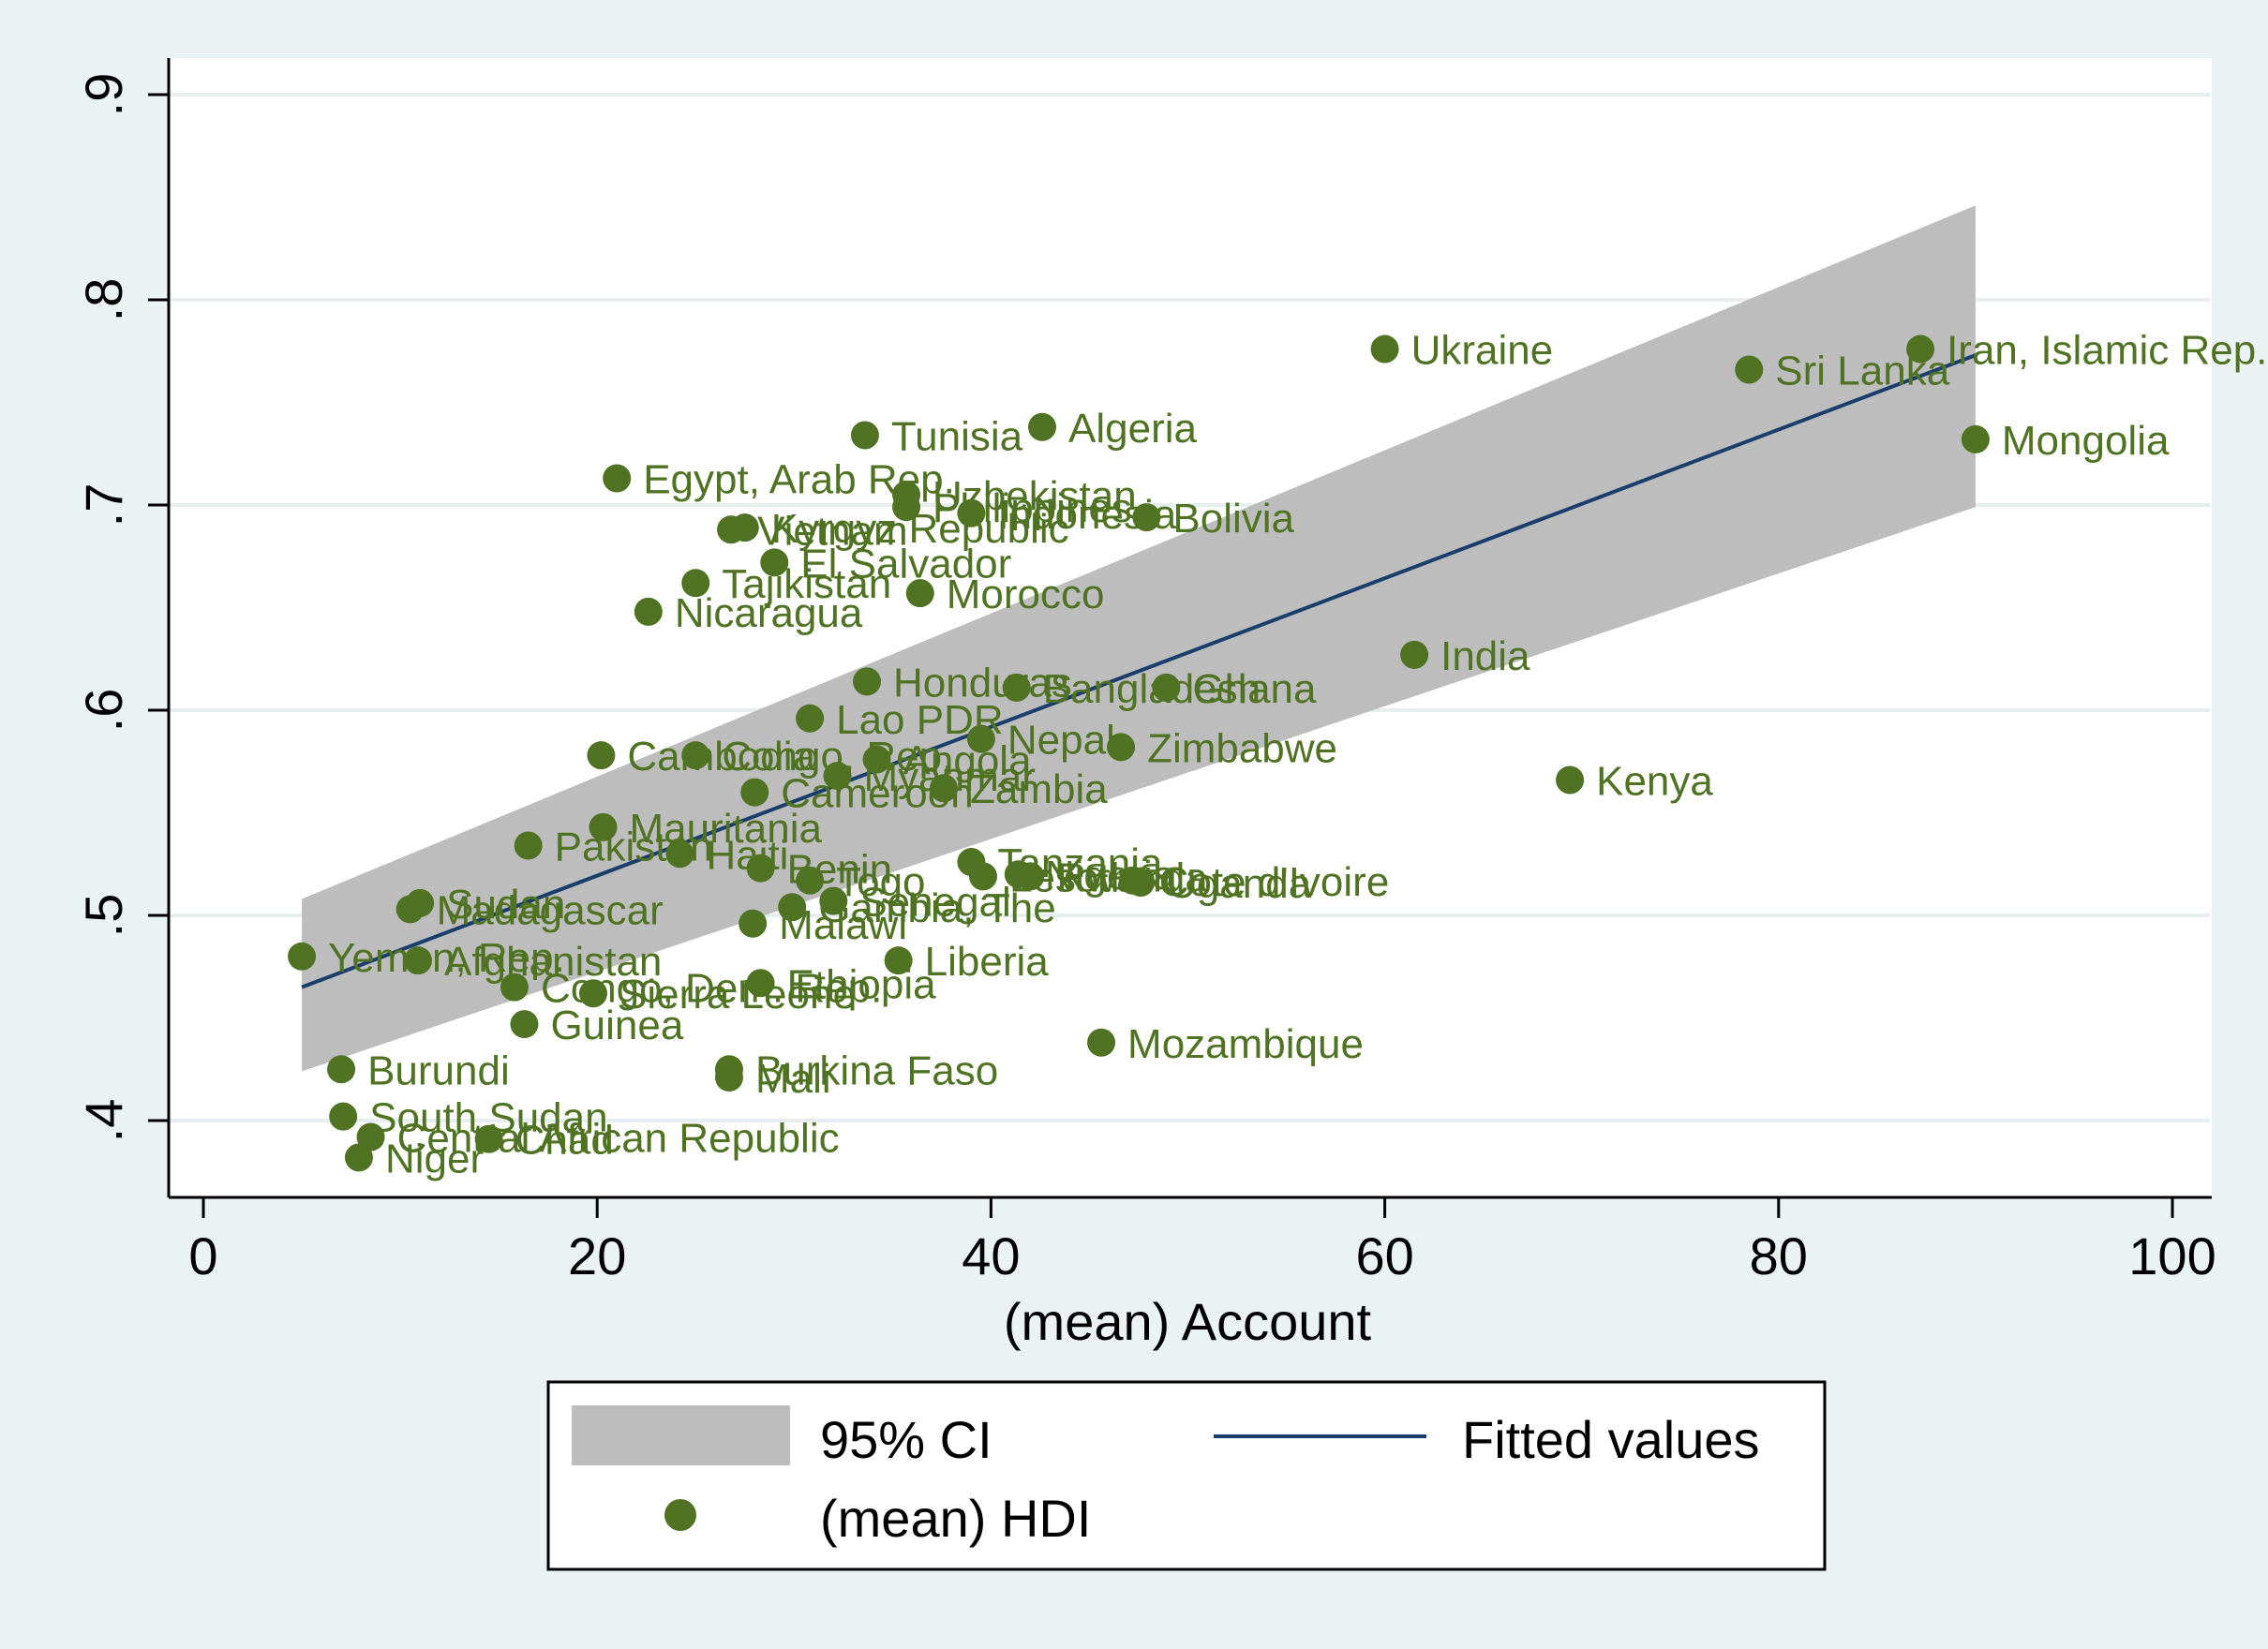  I want to click on point-indonesia, so click(972, 512).